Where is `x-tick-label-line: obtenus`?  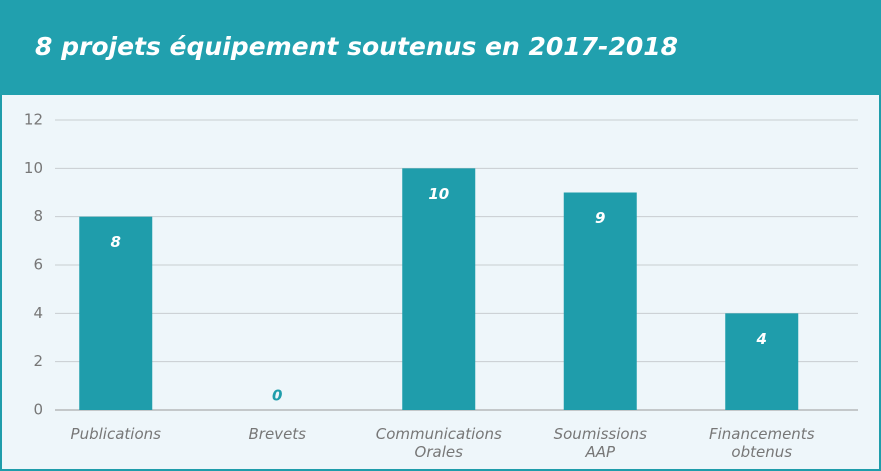
x-tick-label-line: obtenus is located at coordinates (761, 452).